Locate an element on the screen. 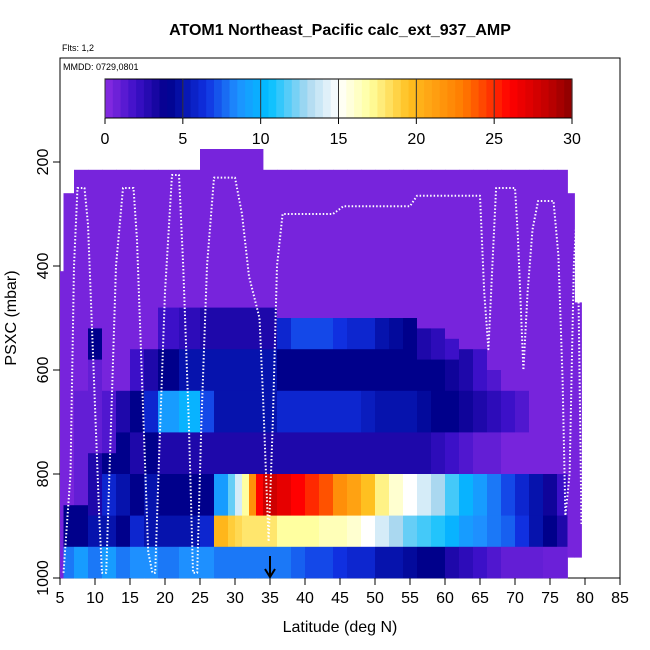 The image size is (650, 650). x-axis-label: Latitude (deg N) is located at coordinates (340, 627).